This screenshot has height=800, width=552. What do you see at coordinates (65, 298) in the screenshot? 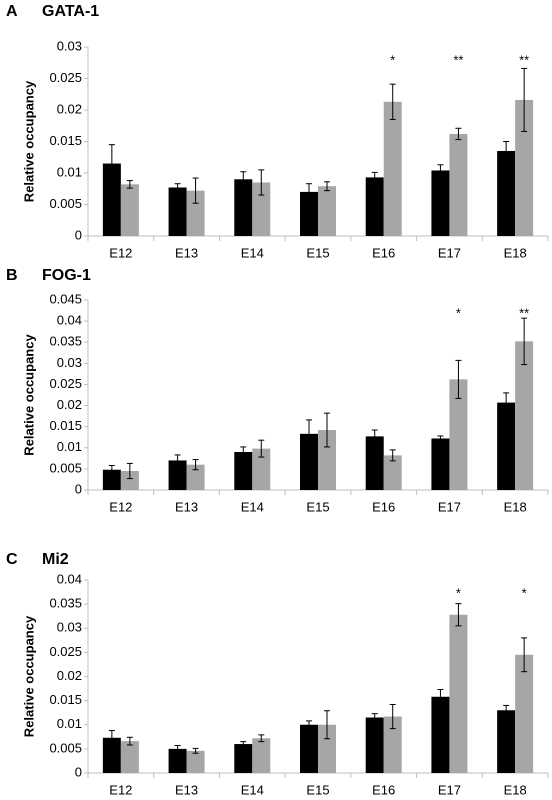
I see `y-tick-label: 0.045` at bounding box center [65, 298].